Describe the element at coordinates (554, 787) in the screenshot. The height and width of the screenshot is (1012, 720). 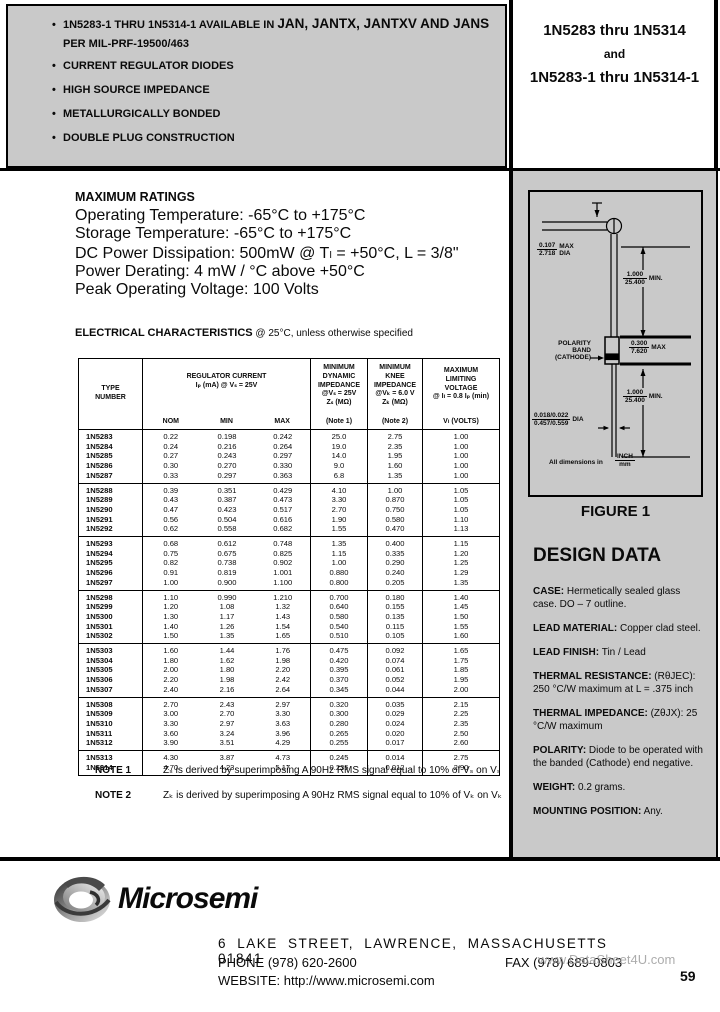
I see `design-data-label: WEIGHT:` at that location.